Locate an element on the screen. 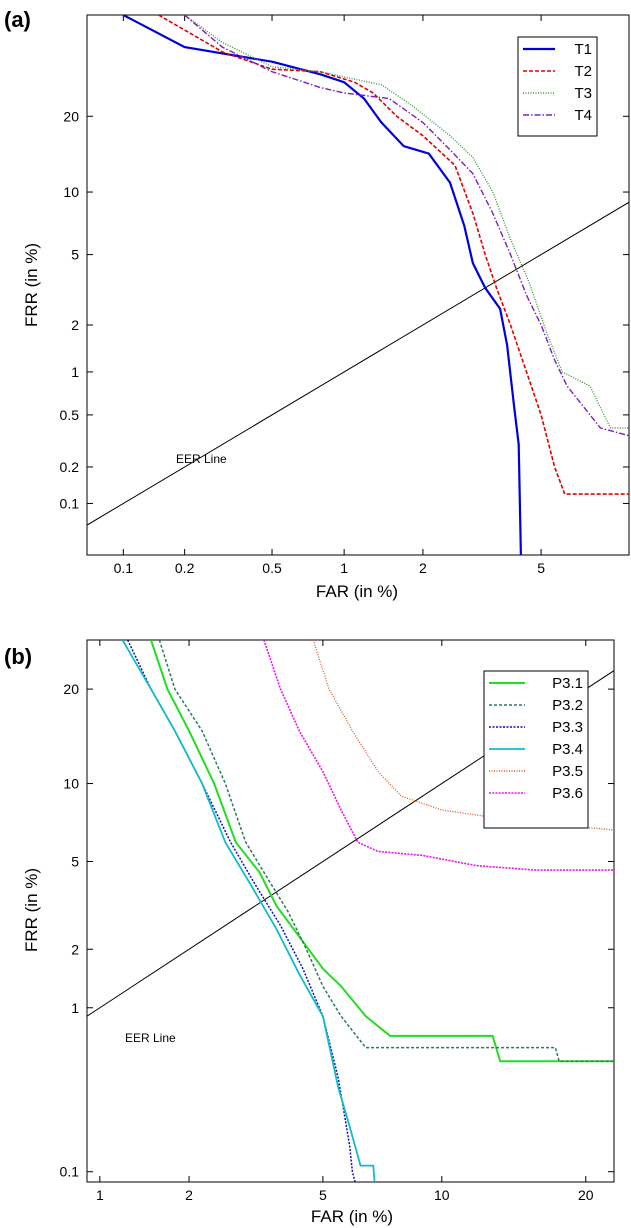 The image size is (631, 1228). panel-b-legend: P3.1 P3.2 P3.3 P3.4 P3.5 P3.6 is located at coordinates (536, 749).